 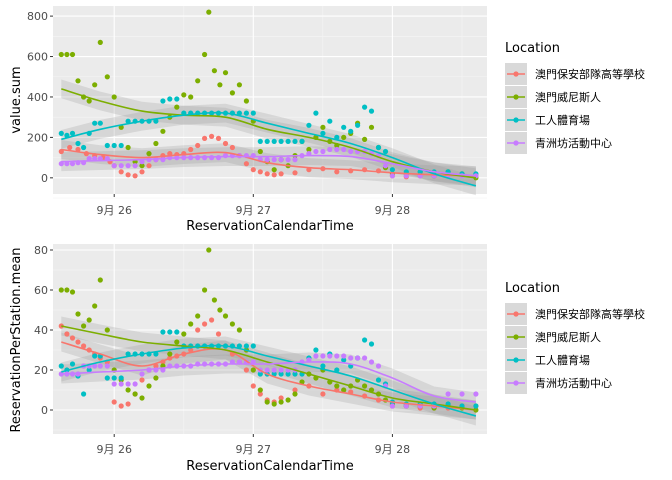 I want to click on y-tick-label: 80, so click(x=41, y=250).